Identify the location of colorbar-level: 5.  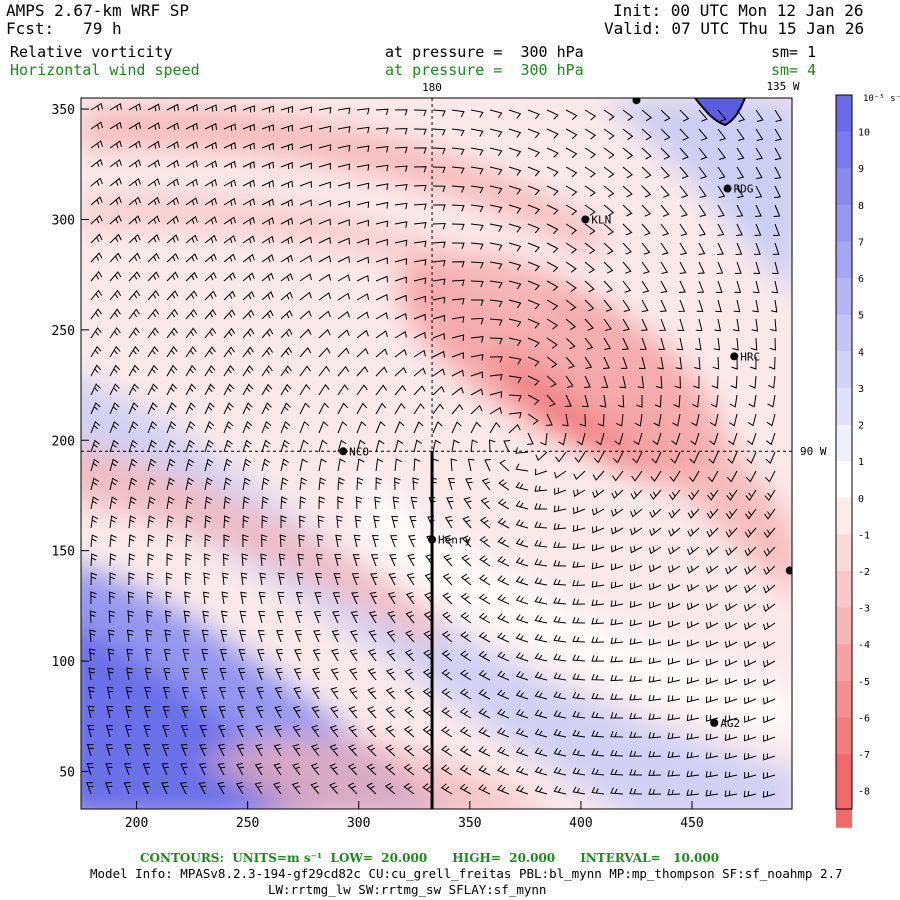
(861, 316).